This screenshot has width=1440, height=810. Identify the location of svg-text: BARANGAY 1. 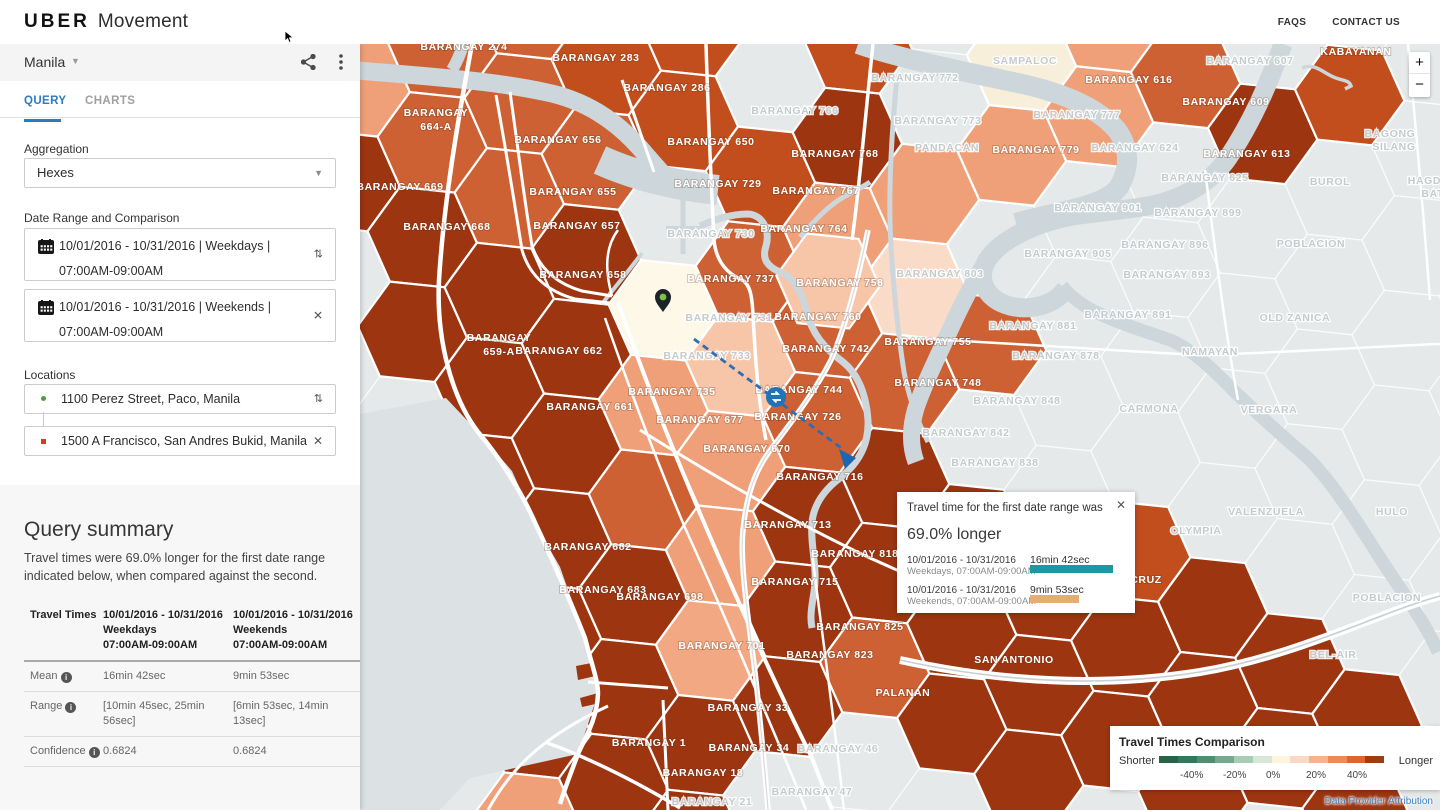
(649, 743).